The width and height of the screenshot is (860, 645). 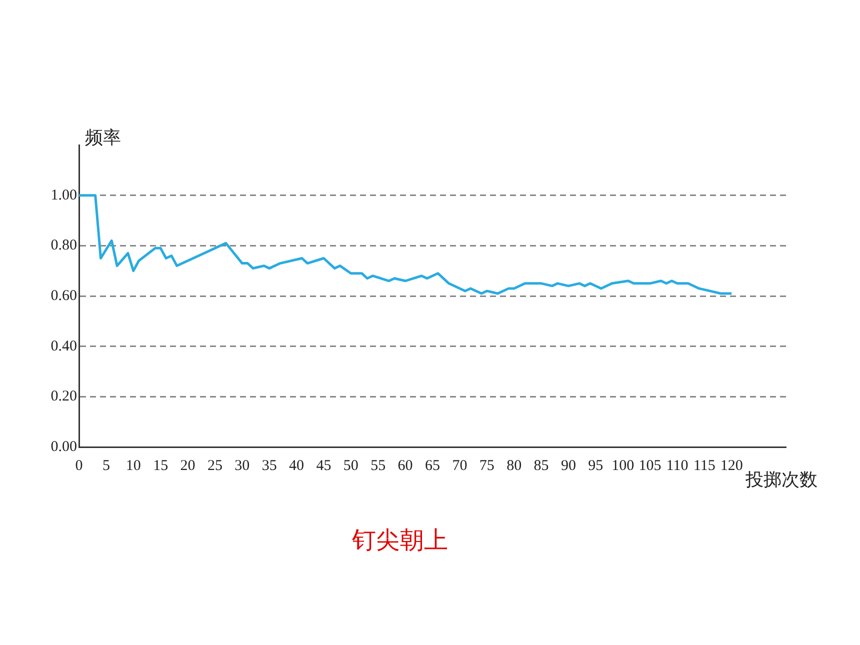 I want to click on x-tick-label: 0, so click(x=79, y=466).